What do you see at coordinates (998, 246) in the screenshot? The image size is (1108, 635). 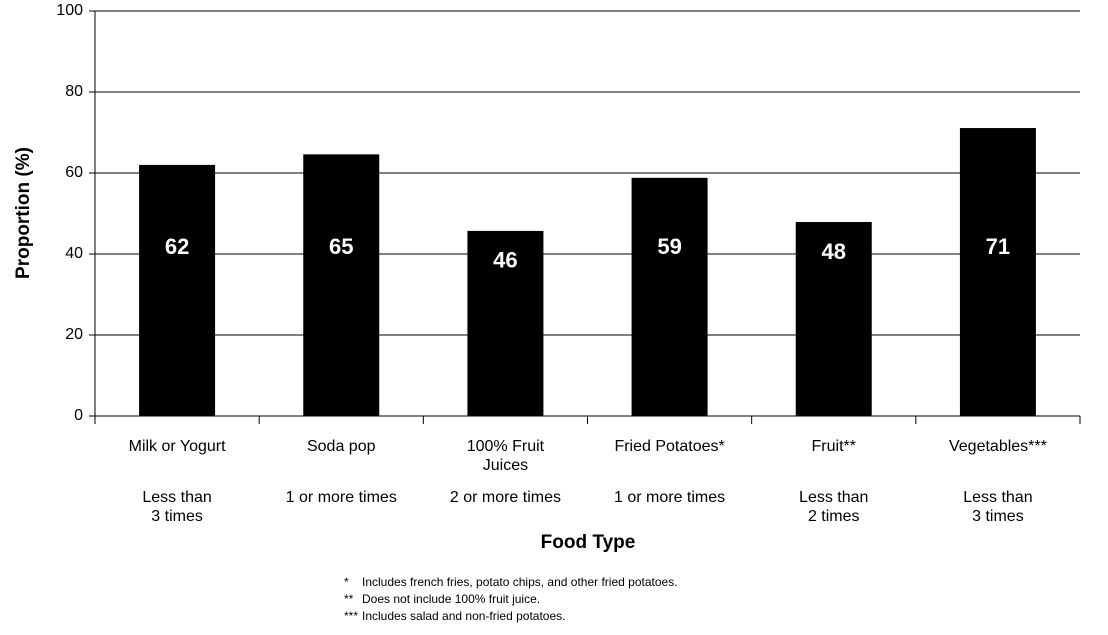 I see `value-label: 71` at bounding box center [998, 246].